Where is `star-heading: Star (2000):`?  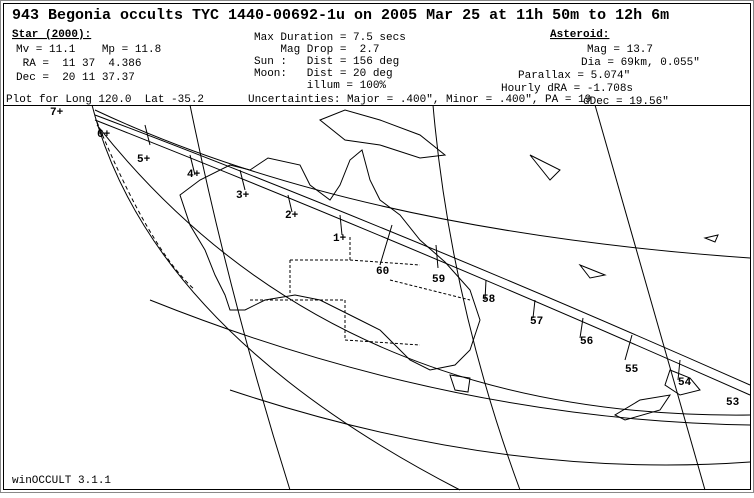
star-heading: Star (2000): is located at coordinates (51, 35).